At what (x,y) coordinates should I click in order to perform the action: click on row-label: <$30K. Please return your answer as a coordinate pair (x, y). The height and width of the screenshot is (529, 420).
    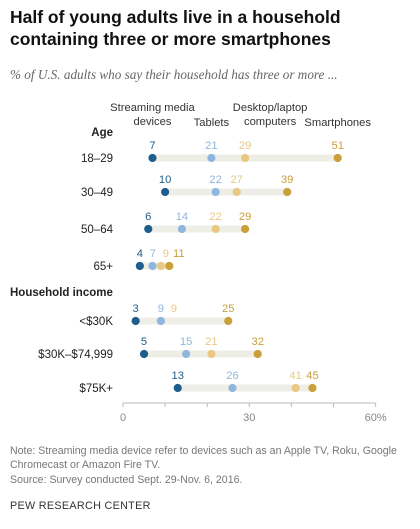
    Looking at the image, I should click on (96, 322).